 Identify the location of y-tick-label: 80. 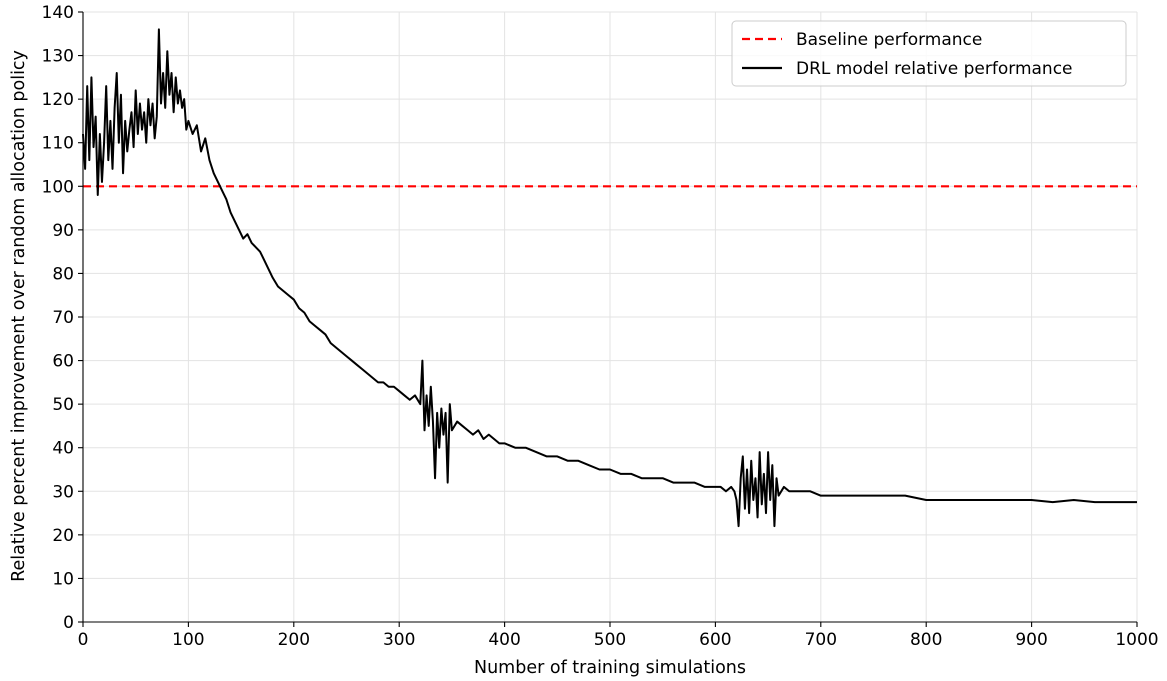
(63, 274).